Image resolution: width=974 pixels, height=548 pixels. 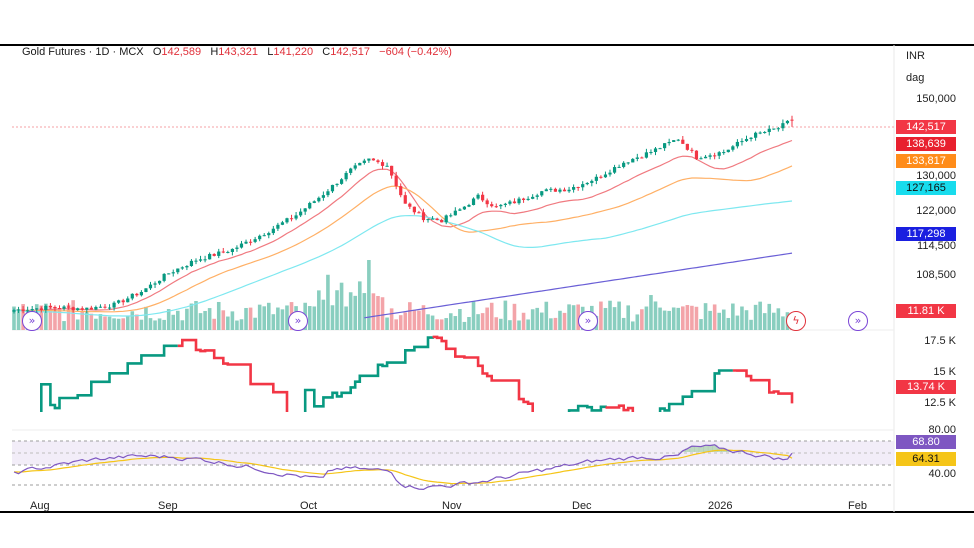 What do you see at coordinates (688, 450) in the screenshot?
I see `rsi-overbought-fill` at bounding box center [688, 450].